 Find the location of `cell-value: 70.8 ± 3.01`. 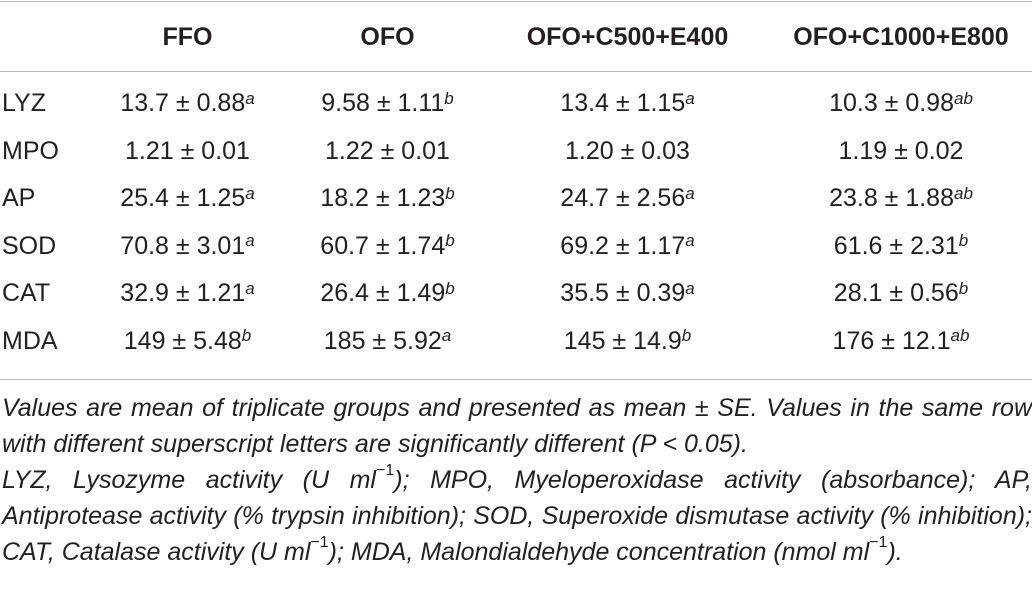

cell-value: 70.8 ± 3.01 is located at coordinates (183, 245).